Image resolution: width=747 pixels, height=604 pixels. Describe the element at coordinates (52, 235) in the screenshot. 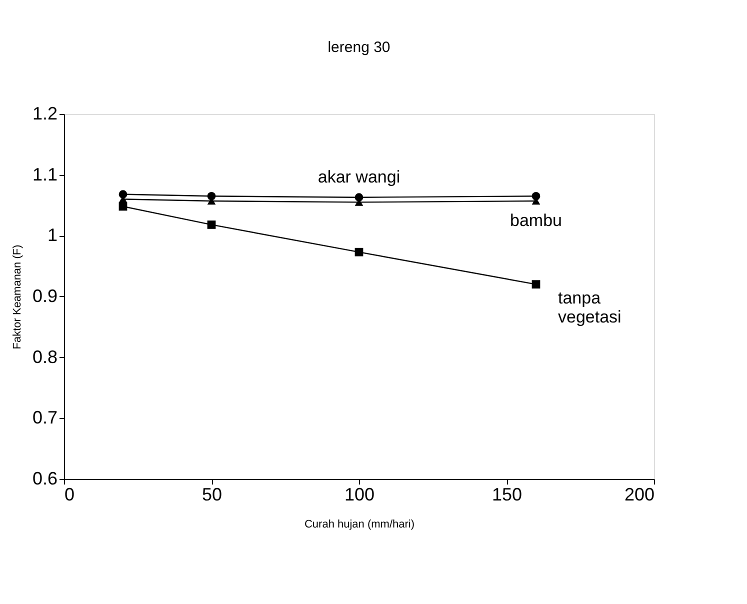

I see `y-tick-label: 1` at that location.